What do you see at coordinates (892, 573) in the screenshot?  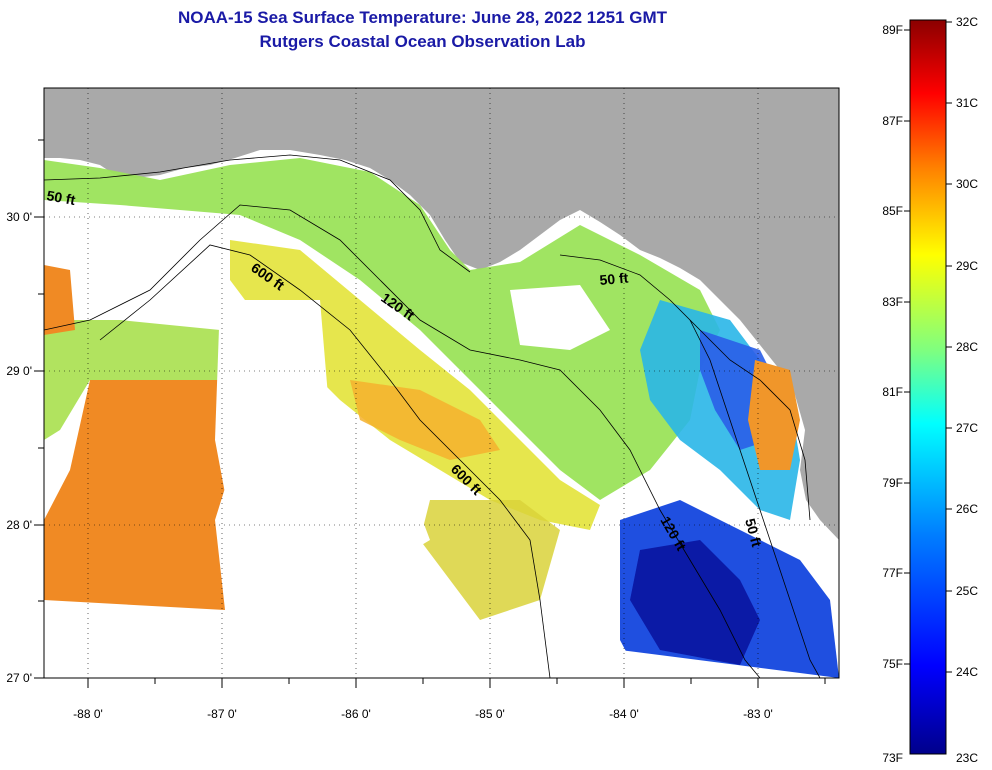 I see `colorbar-f-label: 77F` at bounding box center [892, 573].